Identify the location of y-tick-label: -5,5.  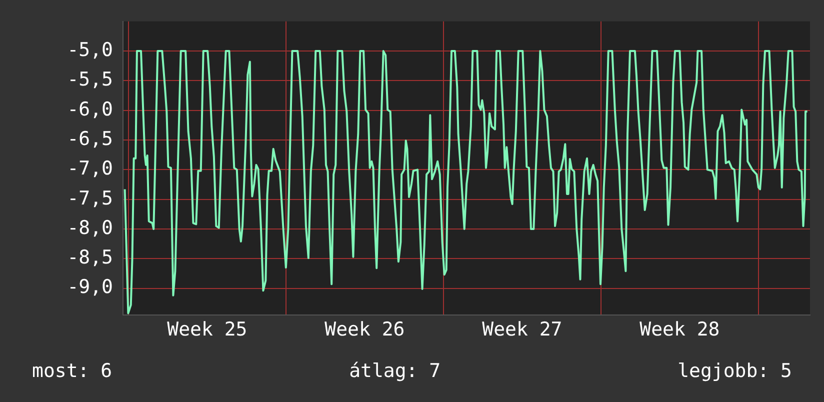
(90, 79).